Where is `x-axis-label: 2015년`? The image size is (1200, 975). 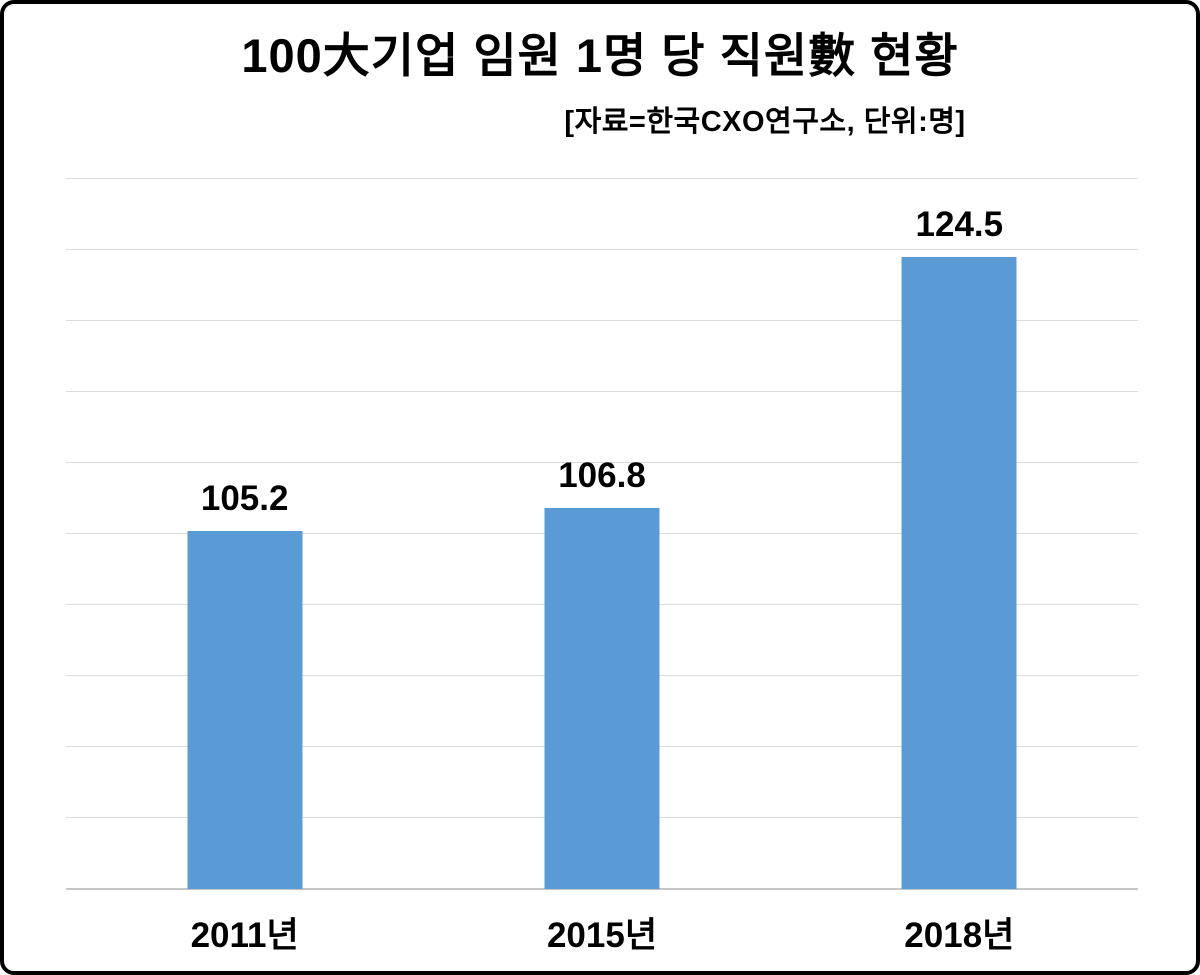 x-axis-label: 2015년 is located at coordinates (602, 935).